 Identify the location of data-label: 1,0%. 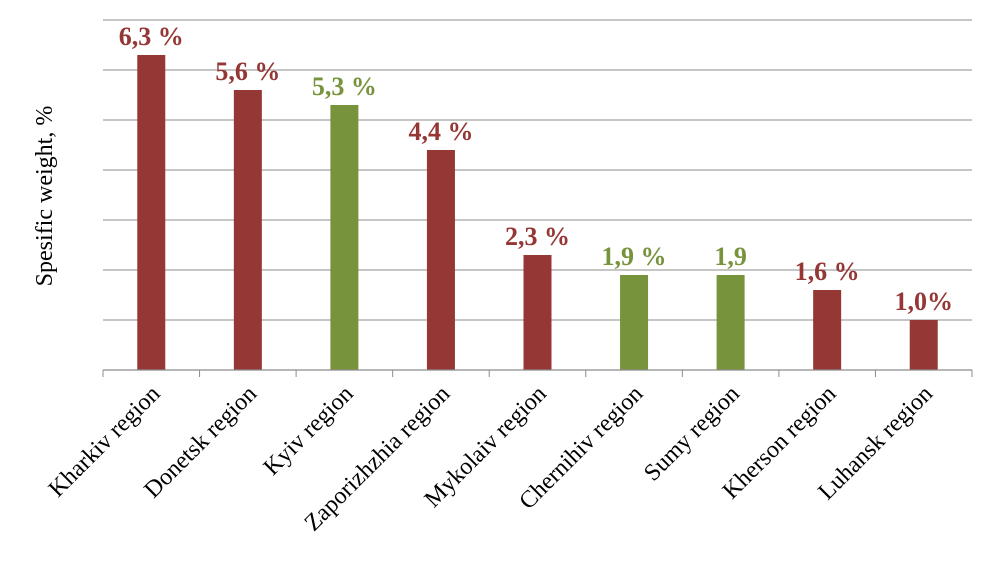
(923, 301).